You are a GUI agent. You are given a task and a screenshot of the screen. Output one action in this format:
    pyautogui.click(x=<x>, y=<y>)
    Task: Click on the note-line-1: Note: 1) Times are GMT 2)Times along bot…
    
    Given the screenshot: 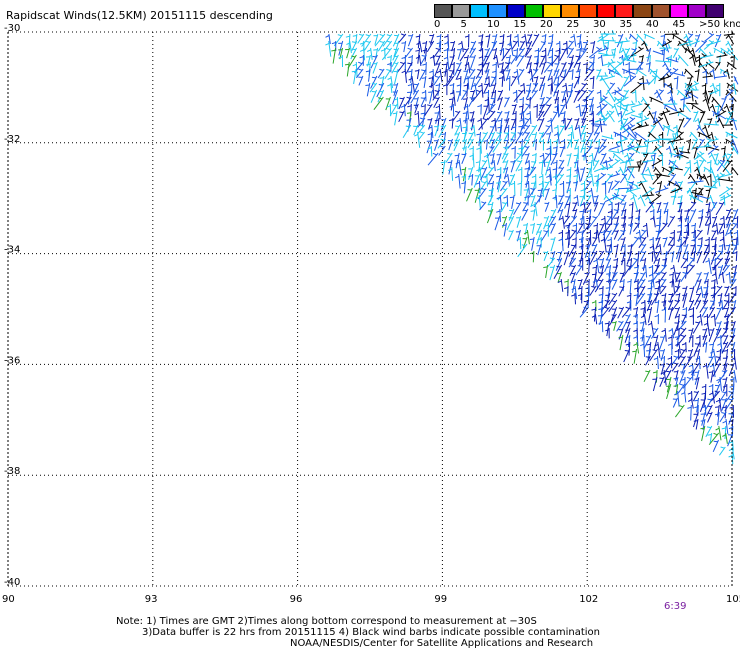 What is the action you would take?
    pyautogui.click(x=326, y=621)
    